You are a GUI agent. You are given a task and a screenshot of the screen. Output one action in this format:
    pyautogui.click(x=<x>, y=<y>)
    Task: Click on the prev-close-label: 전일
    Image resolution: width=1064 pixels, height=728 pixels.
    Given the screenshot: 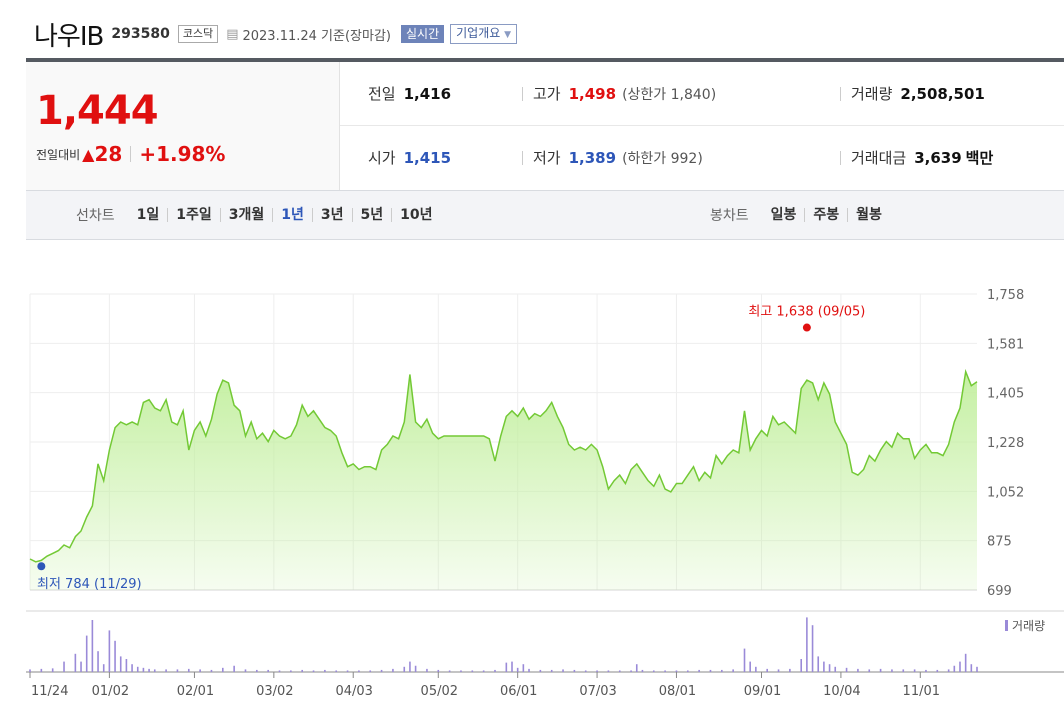 What is the action you would take?
    pyautogui.click(x=382, y=94)
    